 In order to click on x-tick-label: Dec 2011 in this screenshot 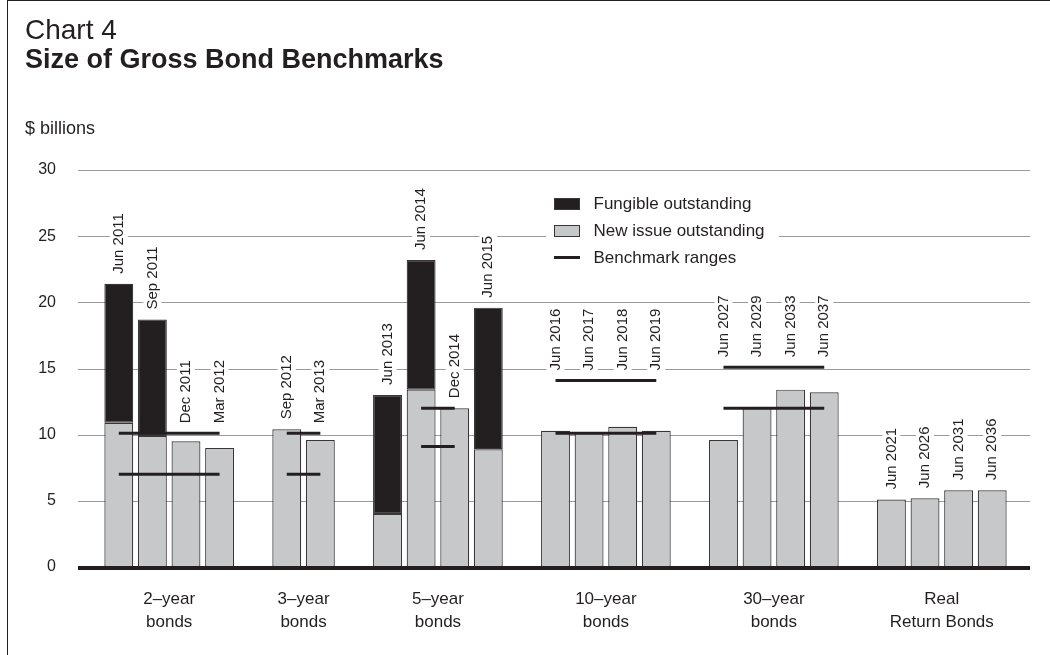, I will do `click(185, 392)`.